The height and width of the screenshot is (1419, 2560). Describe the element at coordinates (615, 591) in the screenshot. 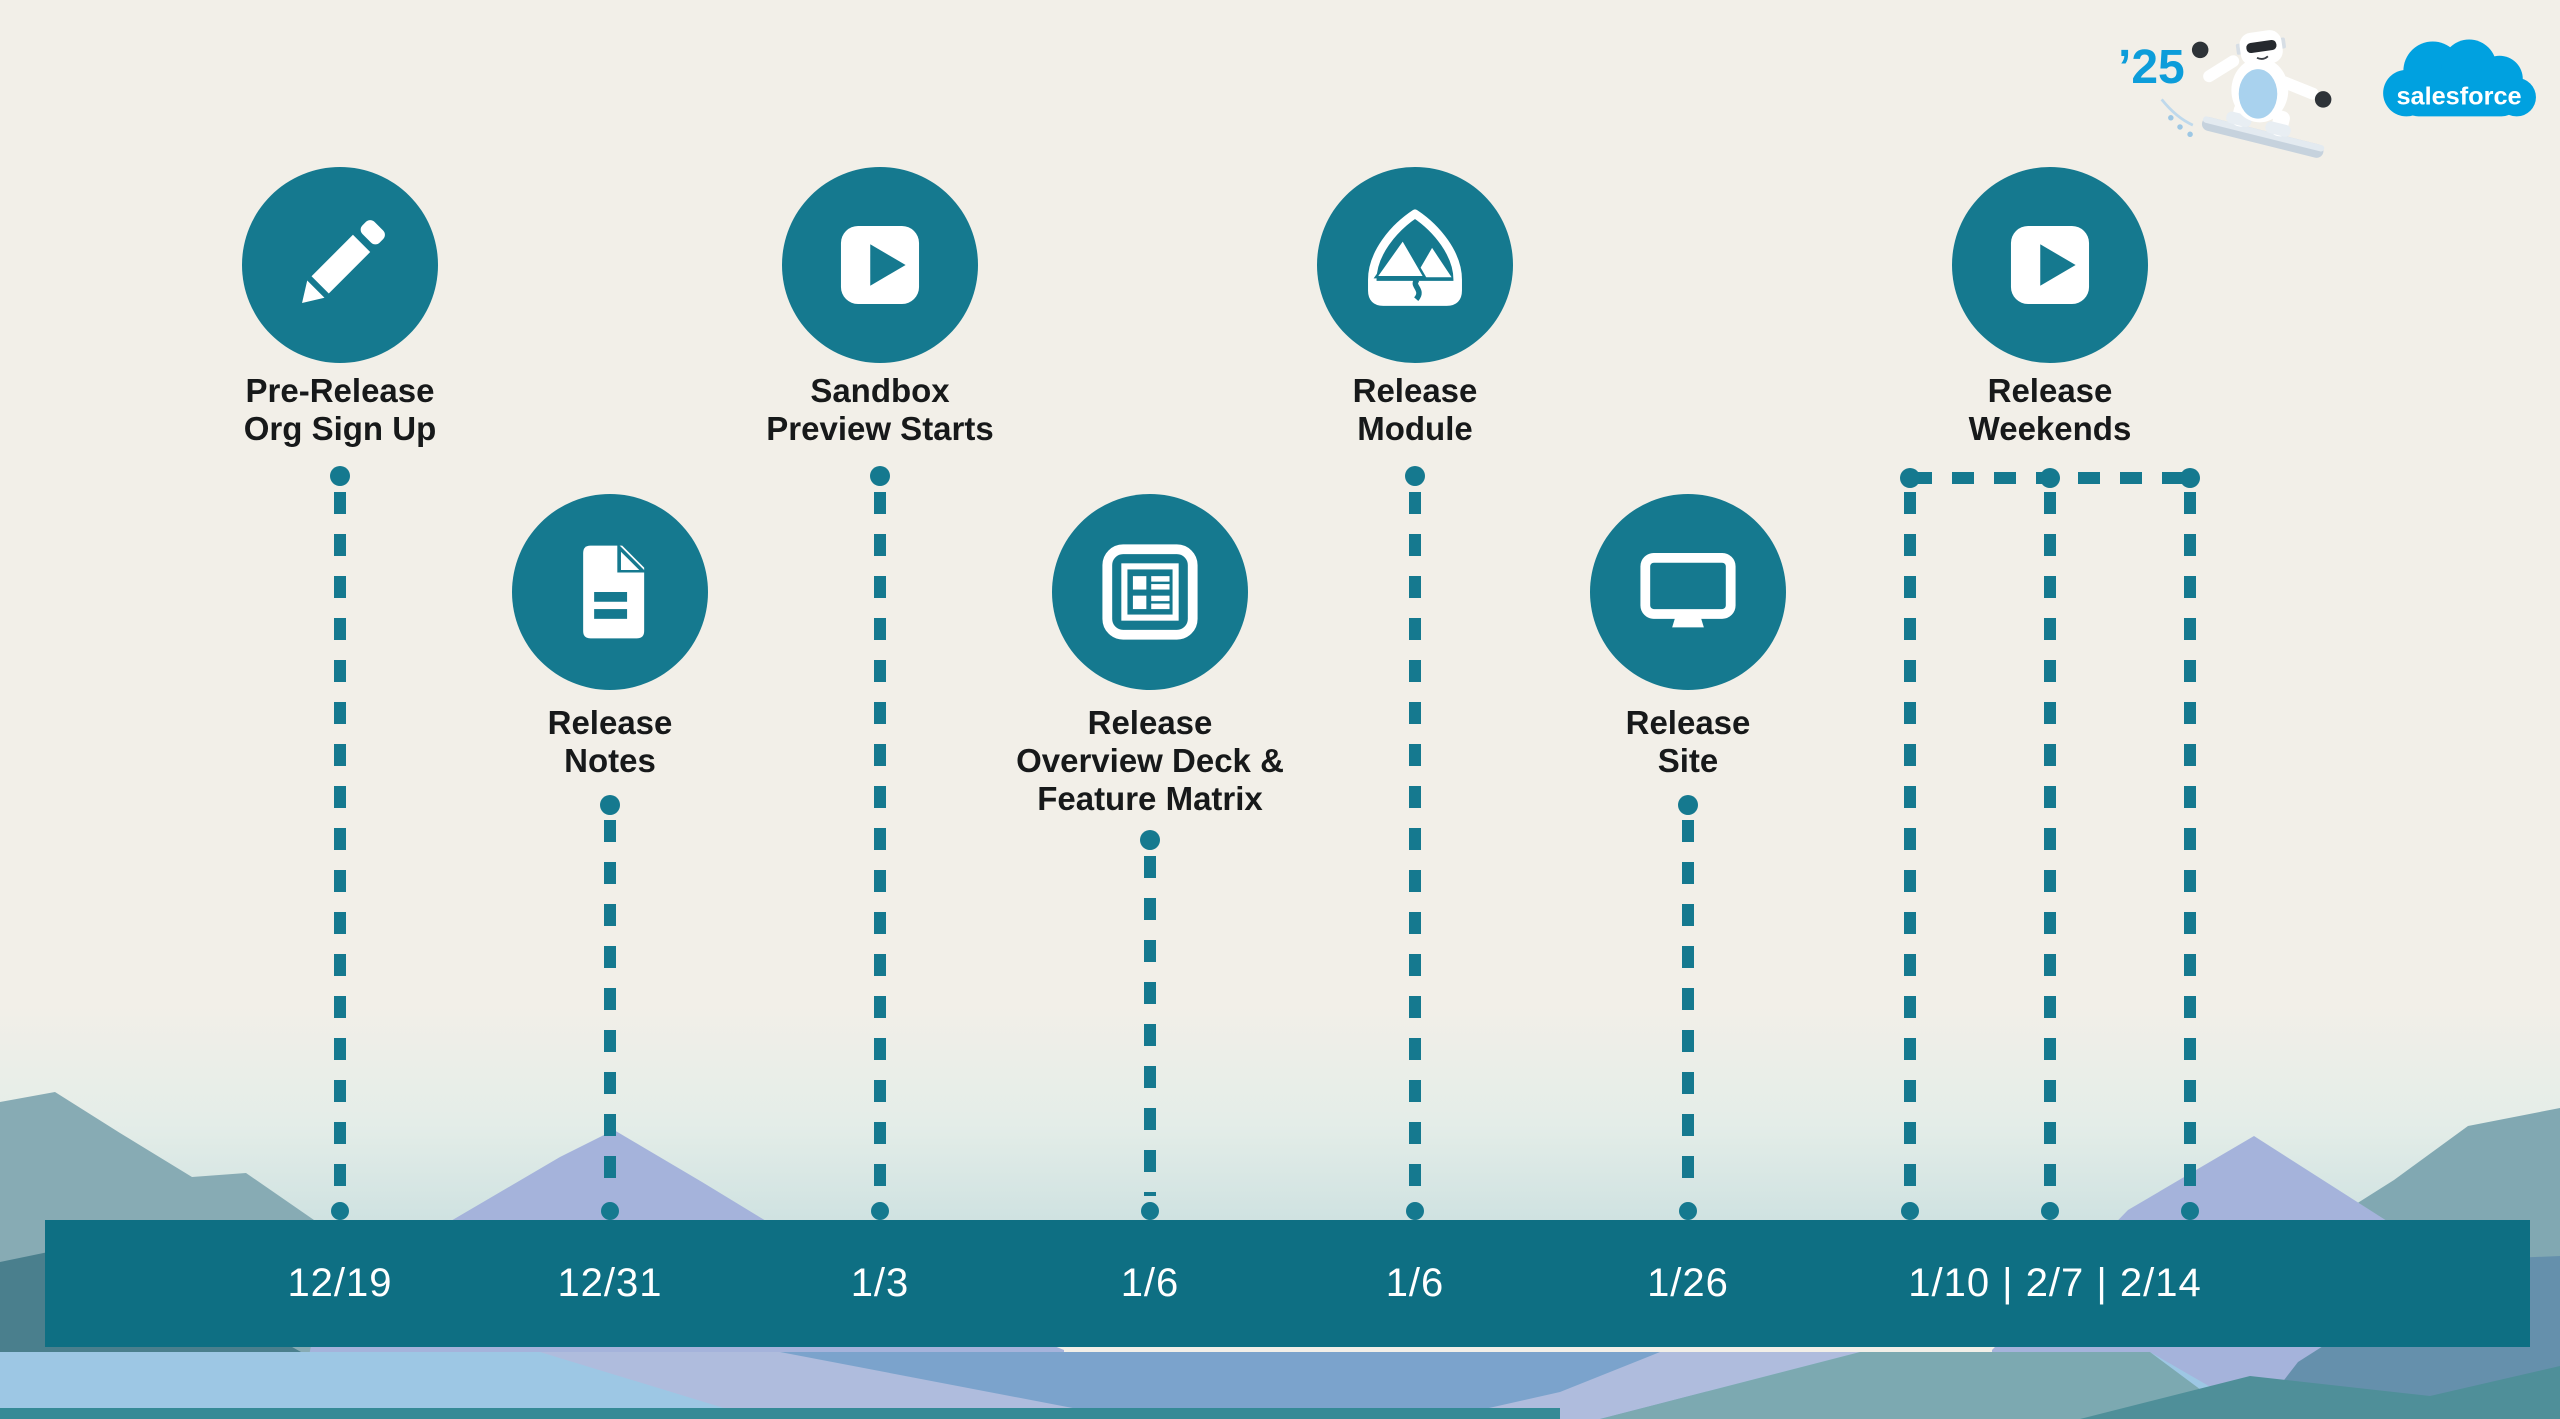

I see `document-icon` at that location.